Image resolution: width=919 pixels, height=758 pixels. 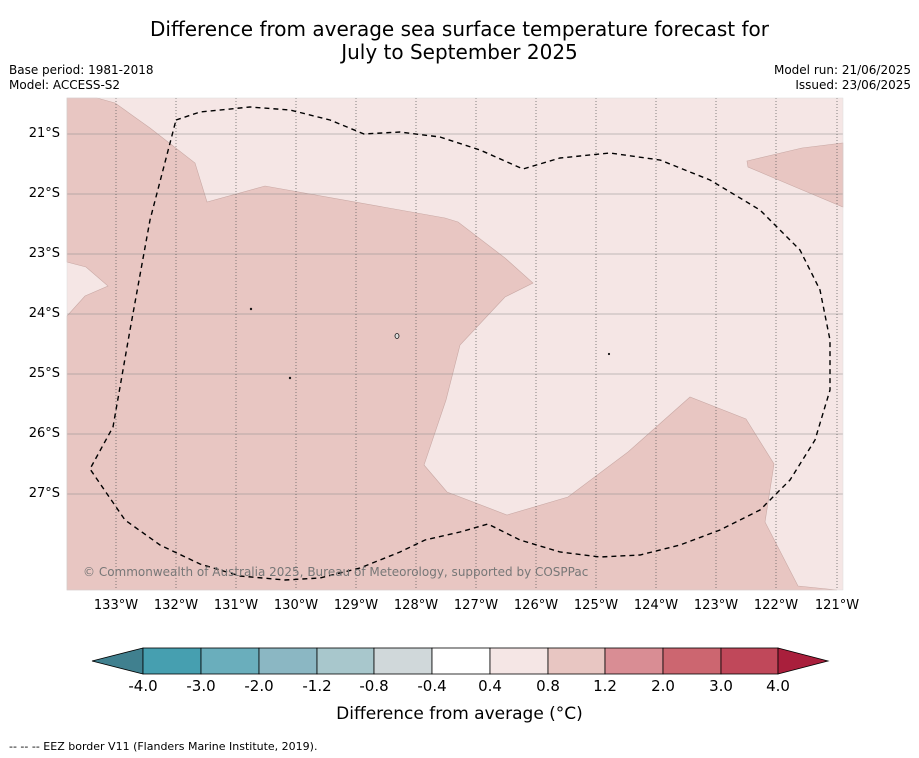 I want to click on lon-label: 131°W, so click(x=236, y=605).